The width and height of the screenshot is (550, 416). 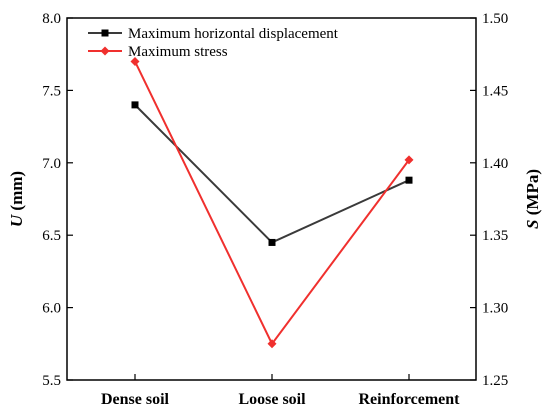 What do you see at coordinates (495, 164) in the screenshot?
I see `right-tick-label: 1.40` at bounding box center [495, 164].